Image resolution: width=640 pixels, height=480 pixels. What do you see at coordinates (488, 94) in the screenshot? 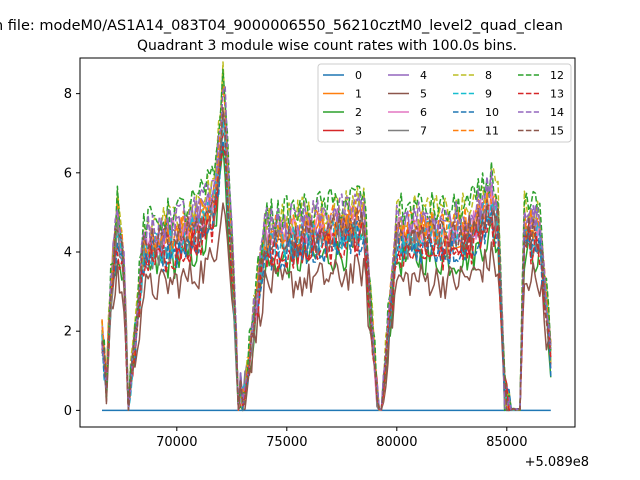
I see `legend-label-9: 9` at bounding box center [488, 94].